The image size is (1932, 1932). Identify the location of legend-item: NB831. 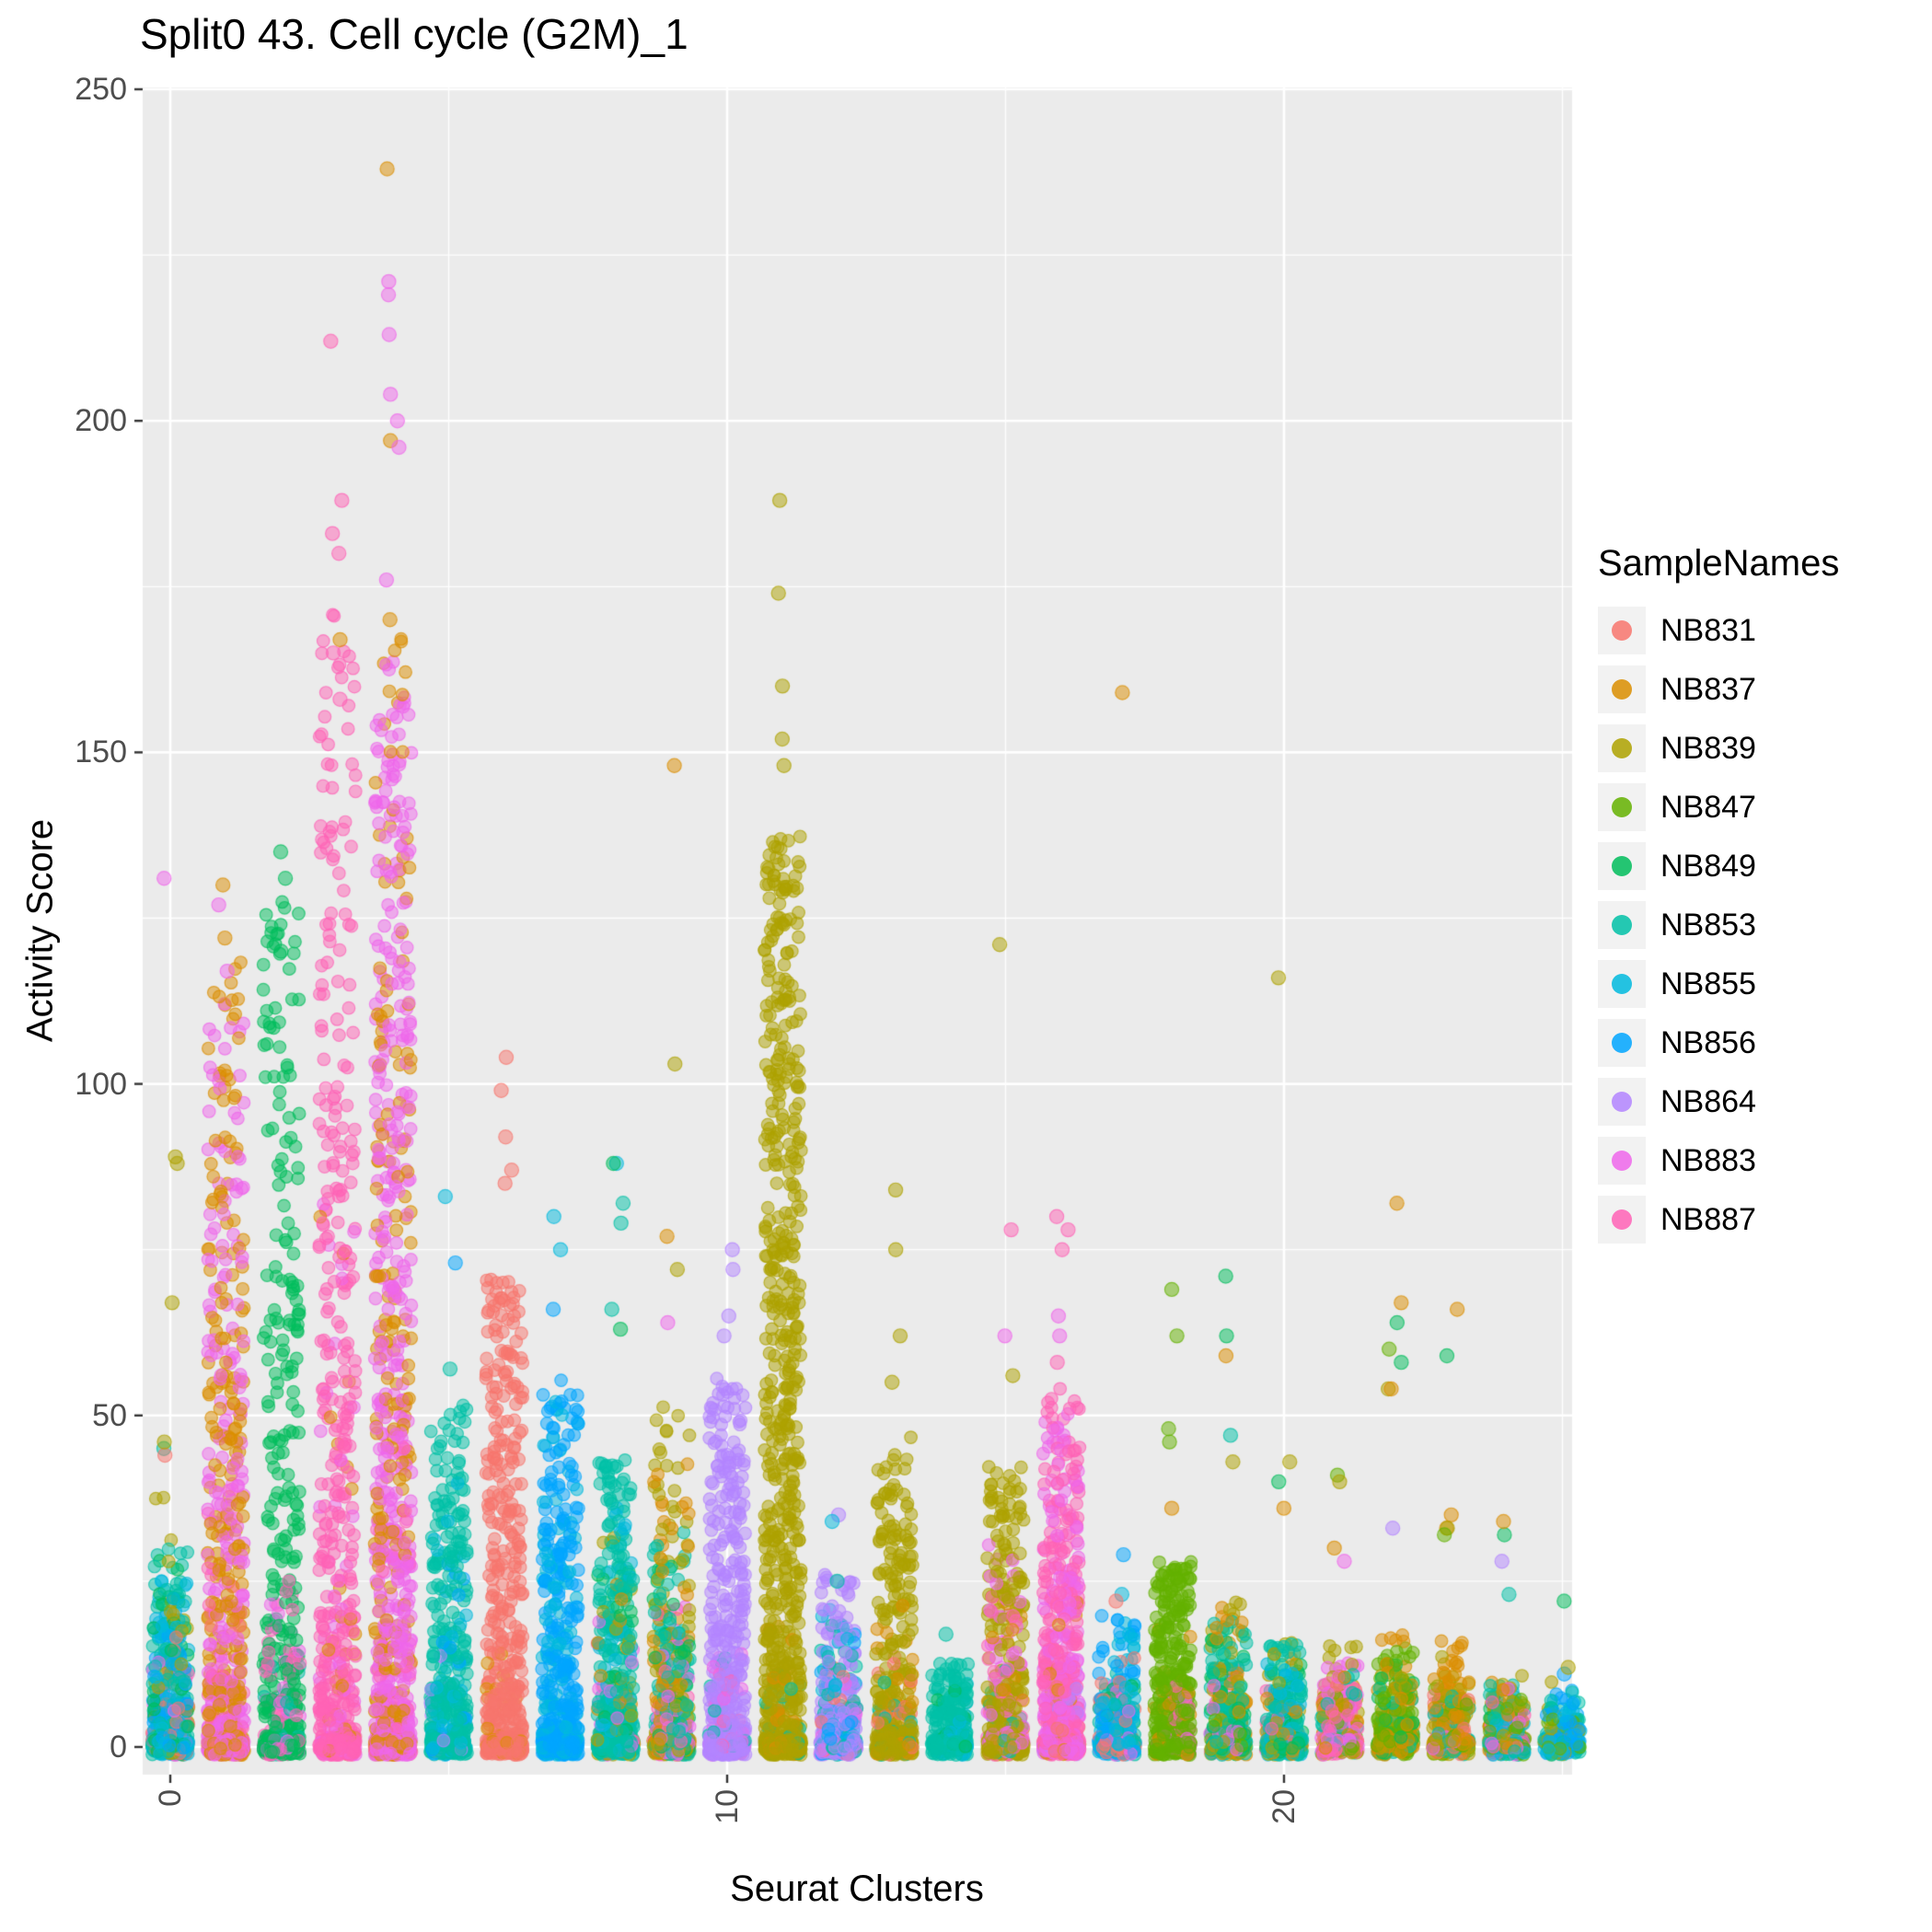
(1719, 631).